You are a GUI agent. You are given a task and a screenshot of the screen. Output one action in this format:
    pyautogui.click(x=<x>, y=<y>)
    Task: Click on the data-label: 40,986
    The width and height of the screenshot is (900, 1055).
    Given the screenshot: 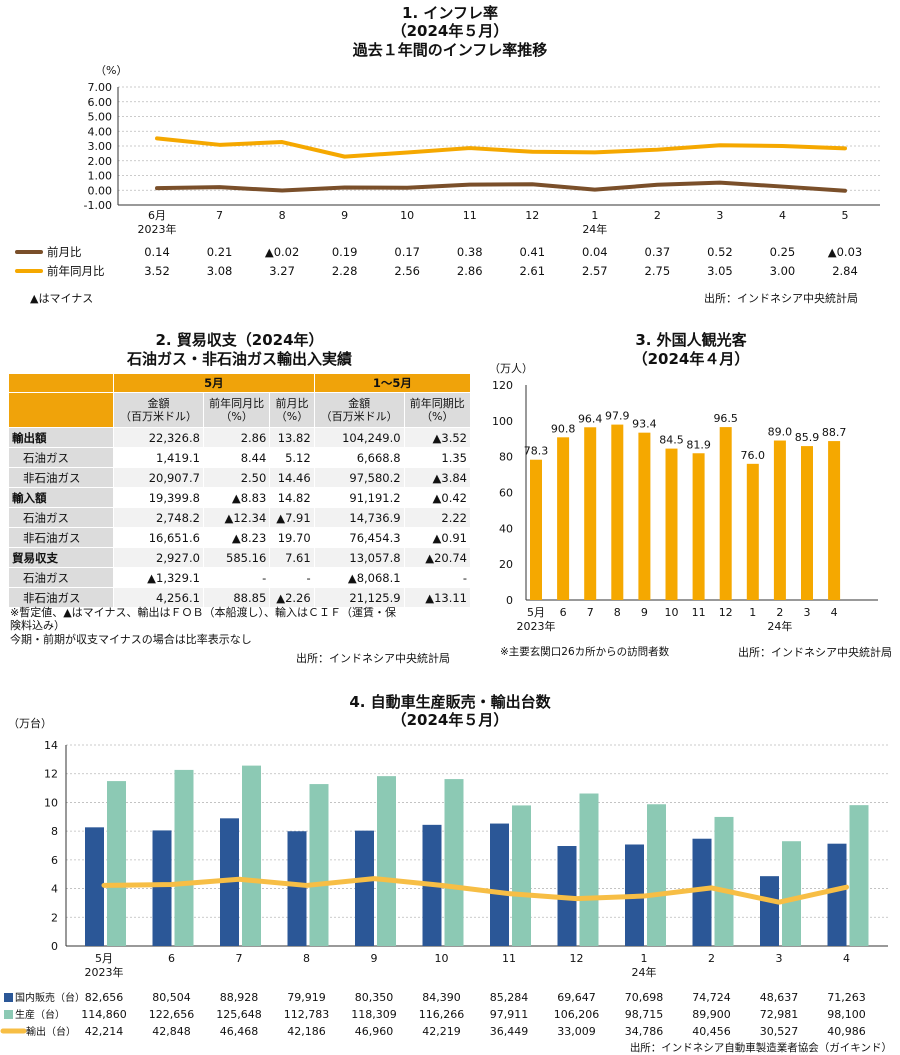 What is the action you would take?
    pyautogui.click(x=846, y=1031)
    